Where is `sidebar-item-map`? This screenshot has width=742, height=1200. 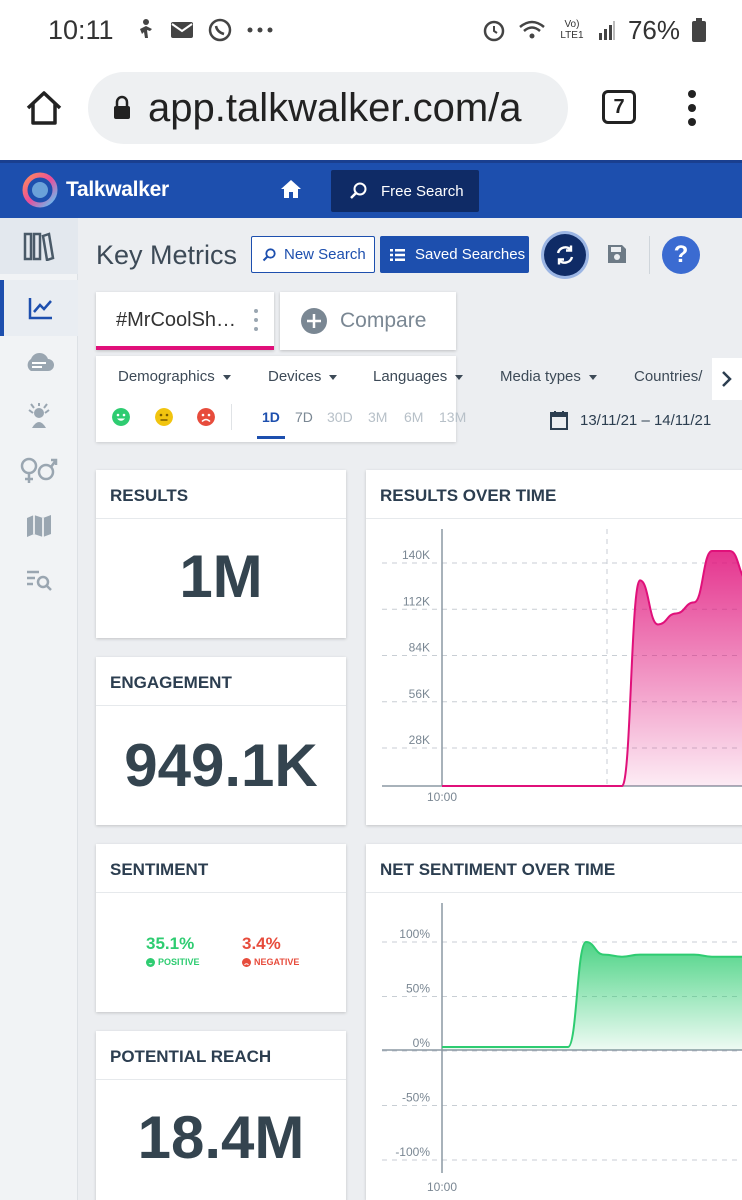
sidebar-item-map is located at coordinates (39, 526).